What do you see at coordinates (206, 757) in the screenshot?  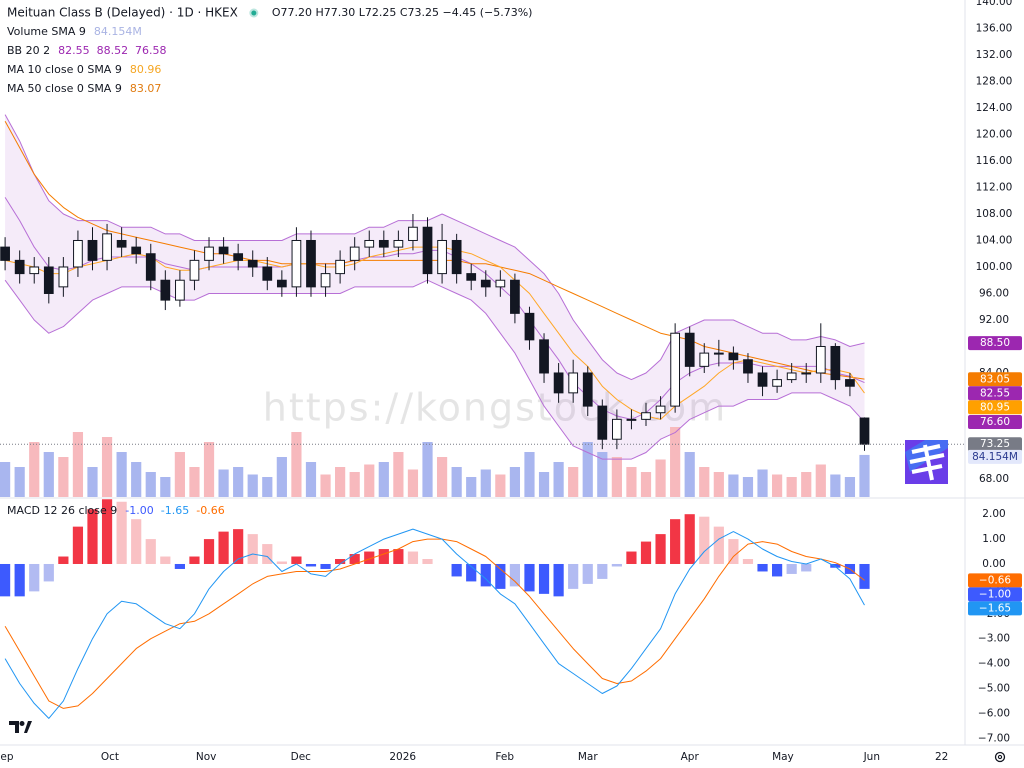 I see `x-tick-label: Nov` at bounding box center [206, 757].